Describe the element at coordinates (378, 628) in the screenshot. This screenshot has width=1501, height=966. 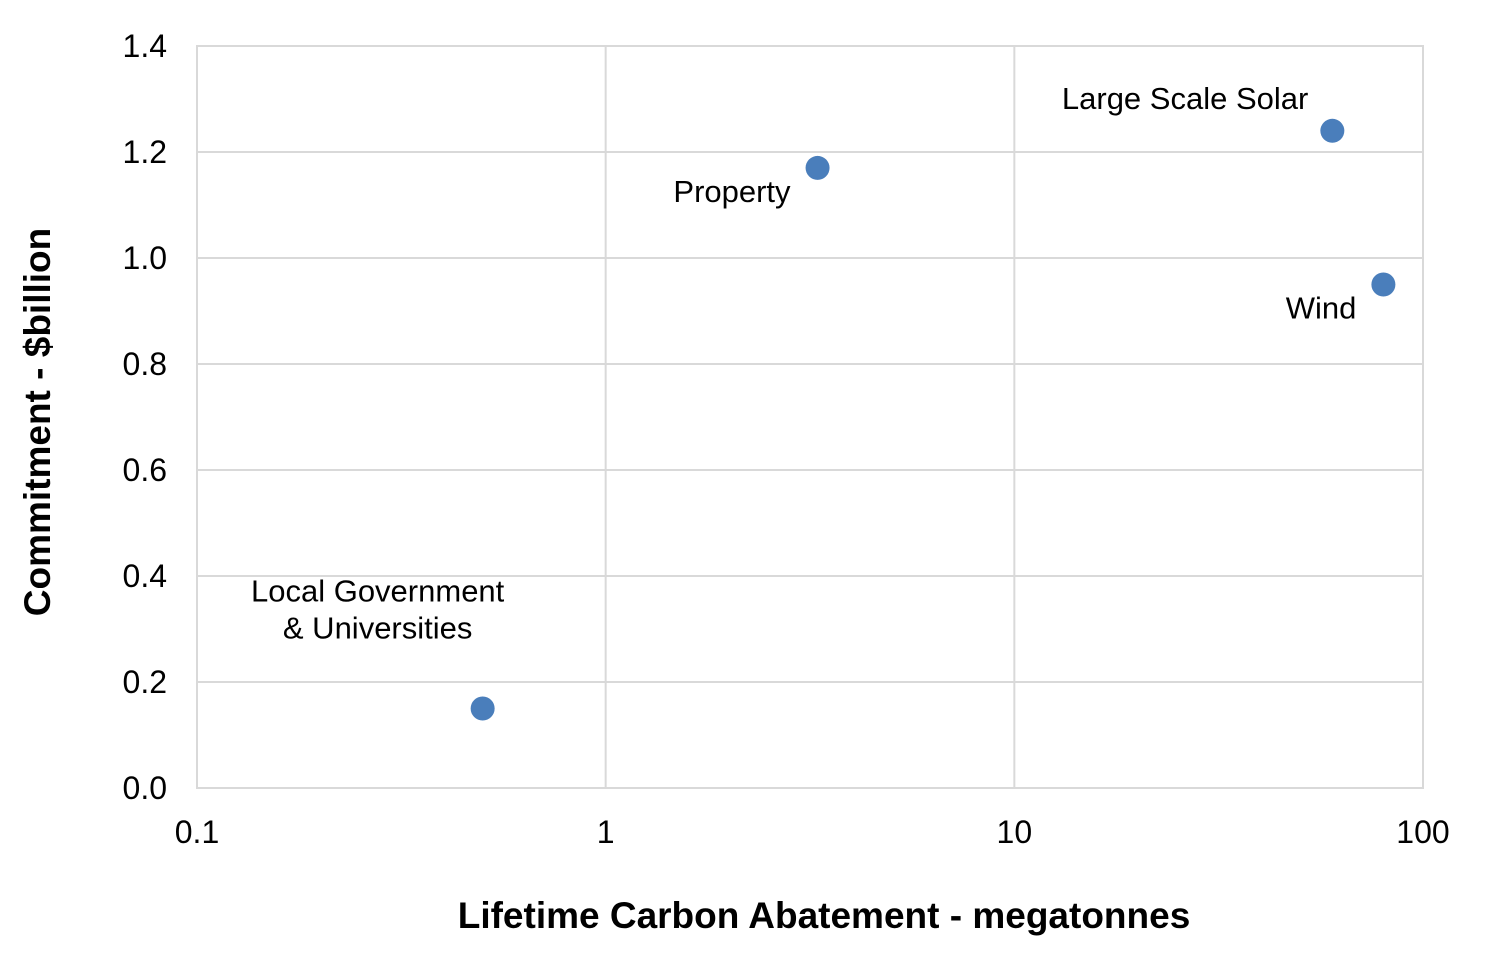
I see `data-label: & Universities` at that location.